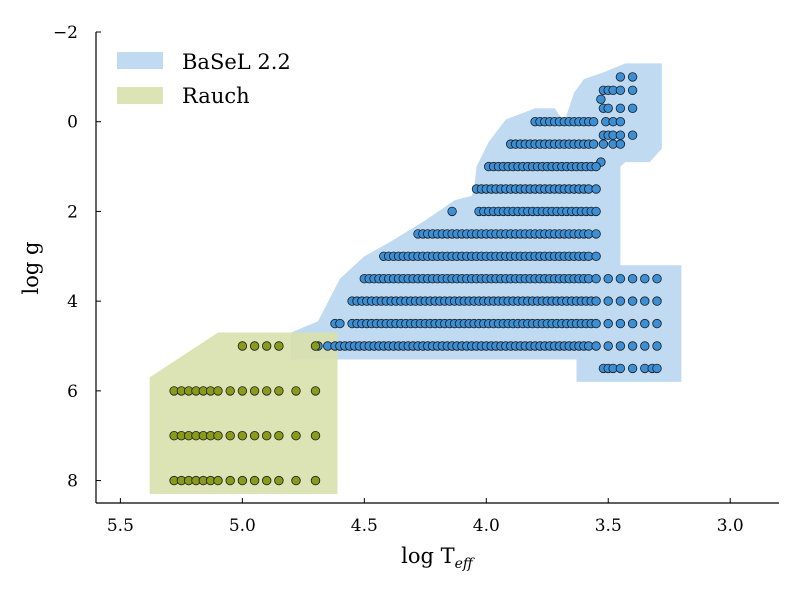  Describe the element at coordinates (486, 526) in the screenshot. I see `x-tick-label: 4.0` at that location.